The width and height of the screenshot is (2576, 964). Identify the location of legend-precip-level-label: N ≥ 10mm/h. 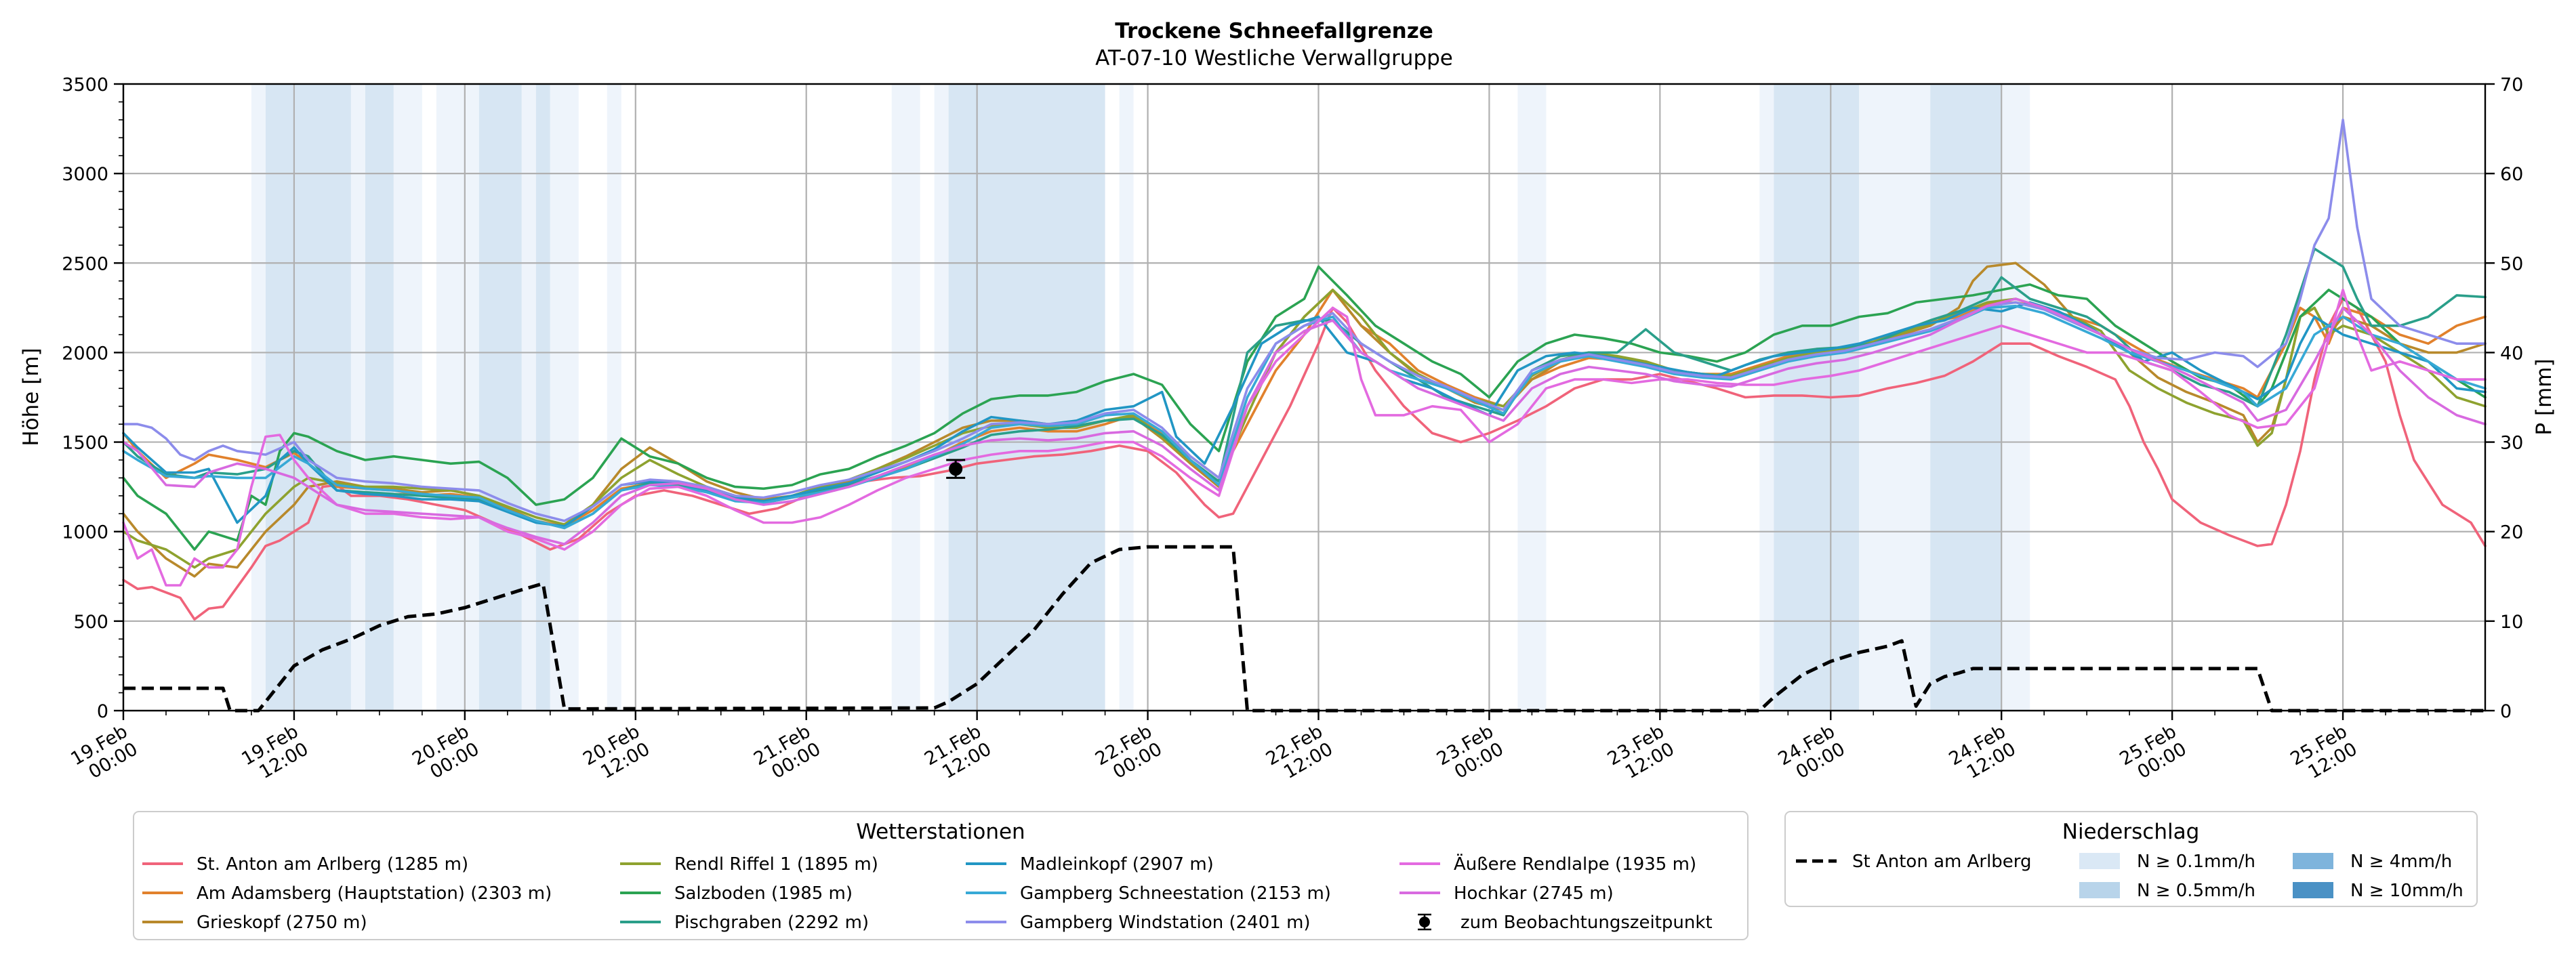
(2407, 891).